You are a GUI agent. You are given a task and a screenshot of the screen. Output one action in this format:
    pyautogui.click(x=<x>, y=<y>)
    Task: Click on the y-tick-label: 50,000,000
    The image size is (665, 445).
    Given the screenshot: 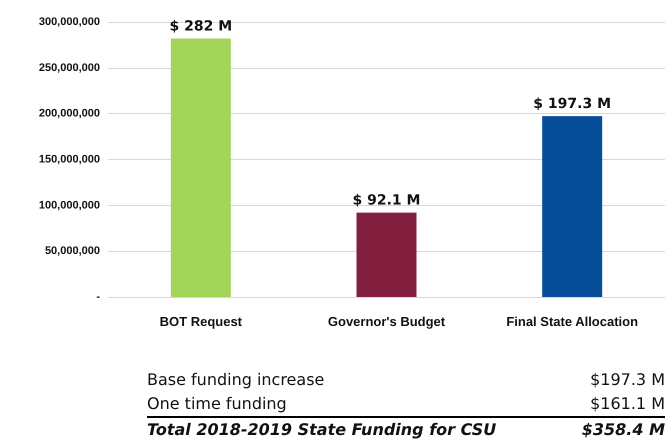 What is the action you would take?
    pyautogui.click(x=72, y=251)
    